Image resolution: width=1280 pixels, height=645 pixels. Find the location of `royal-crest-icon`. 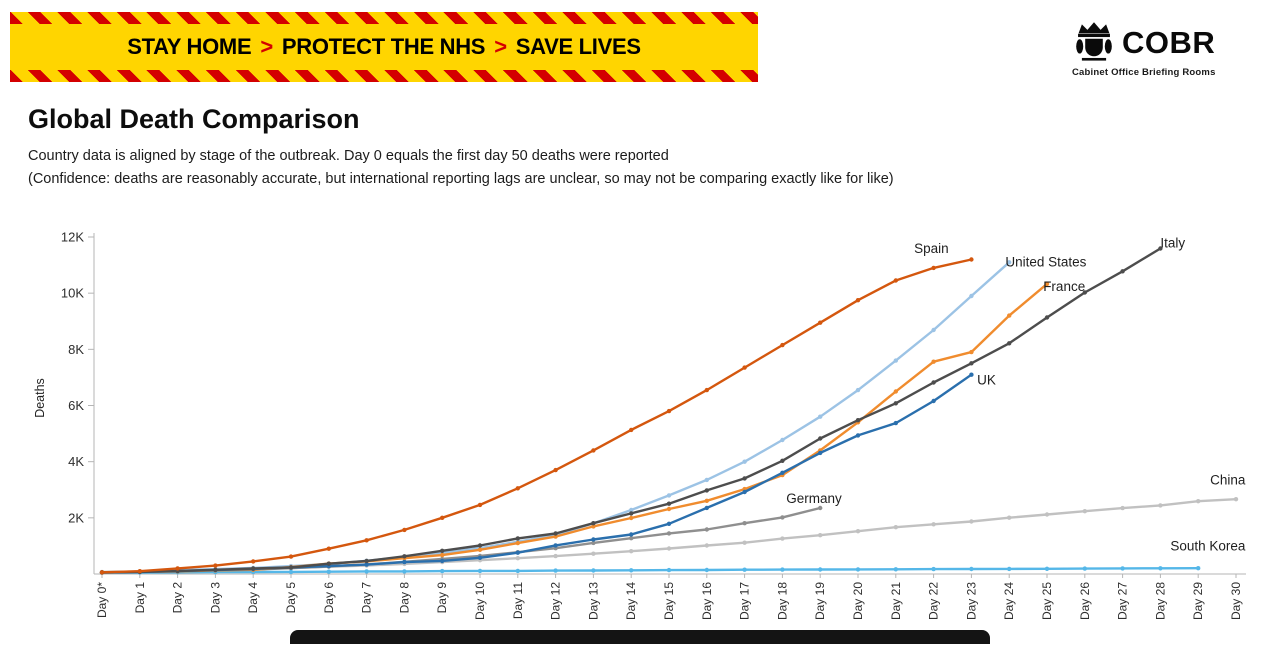

royal-crest-icon is located at coordinates (1094, 41).